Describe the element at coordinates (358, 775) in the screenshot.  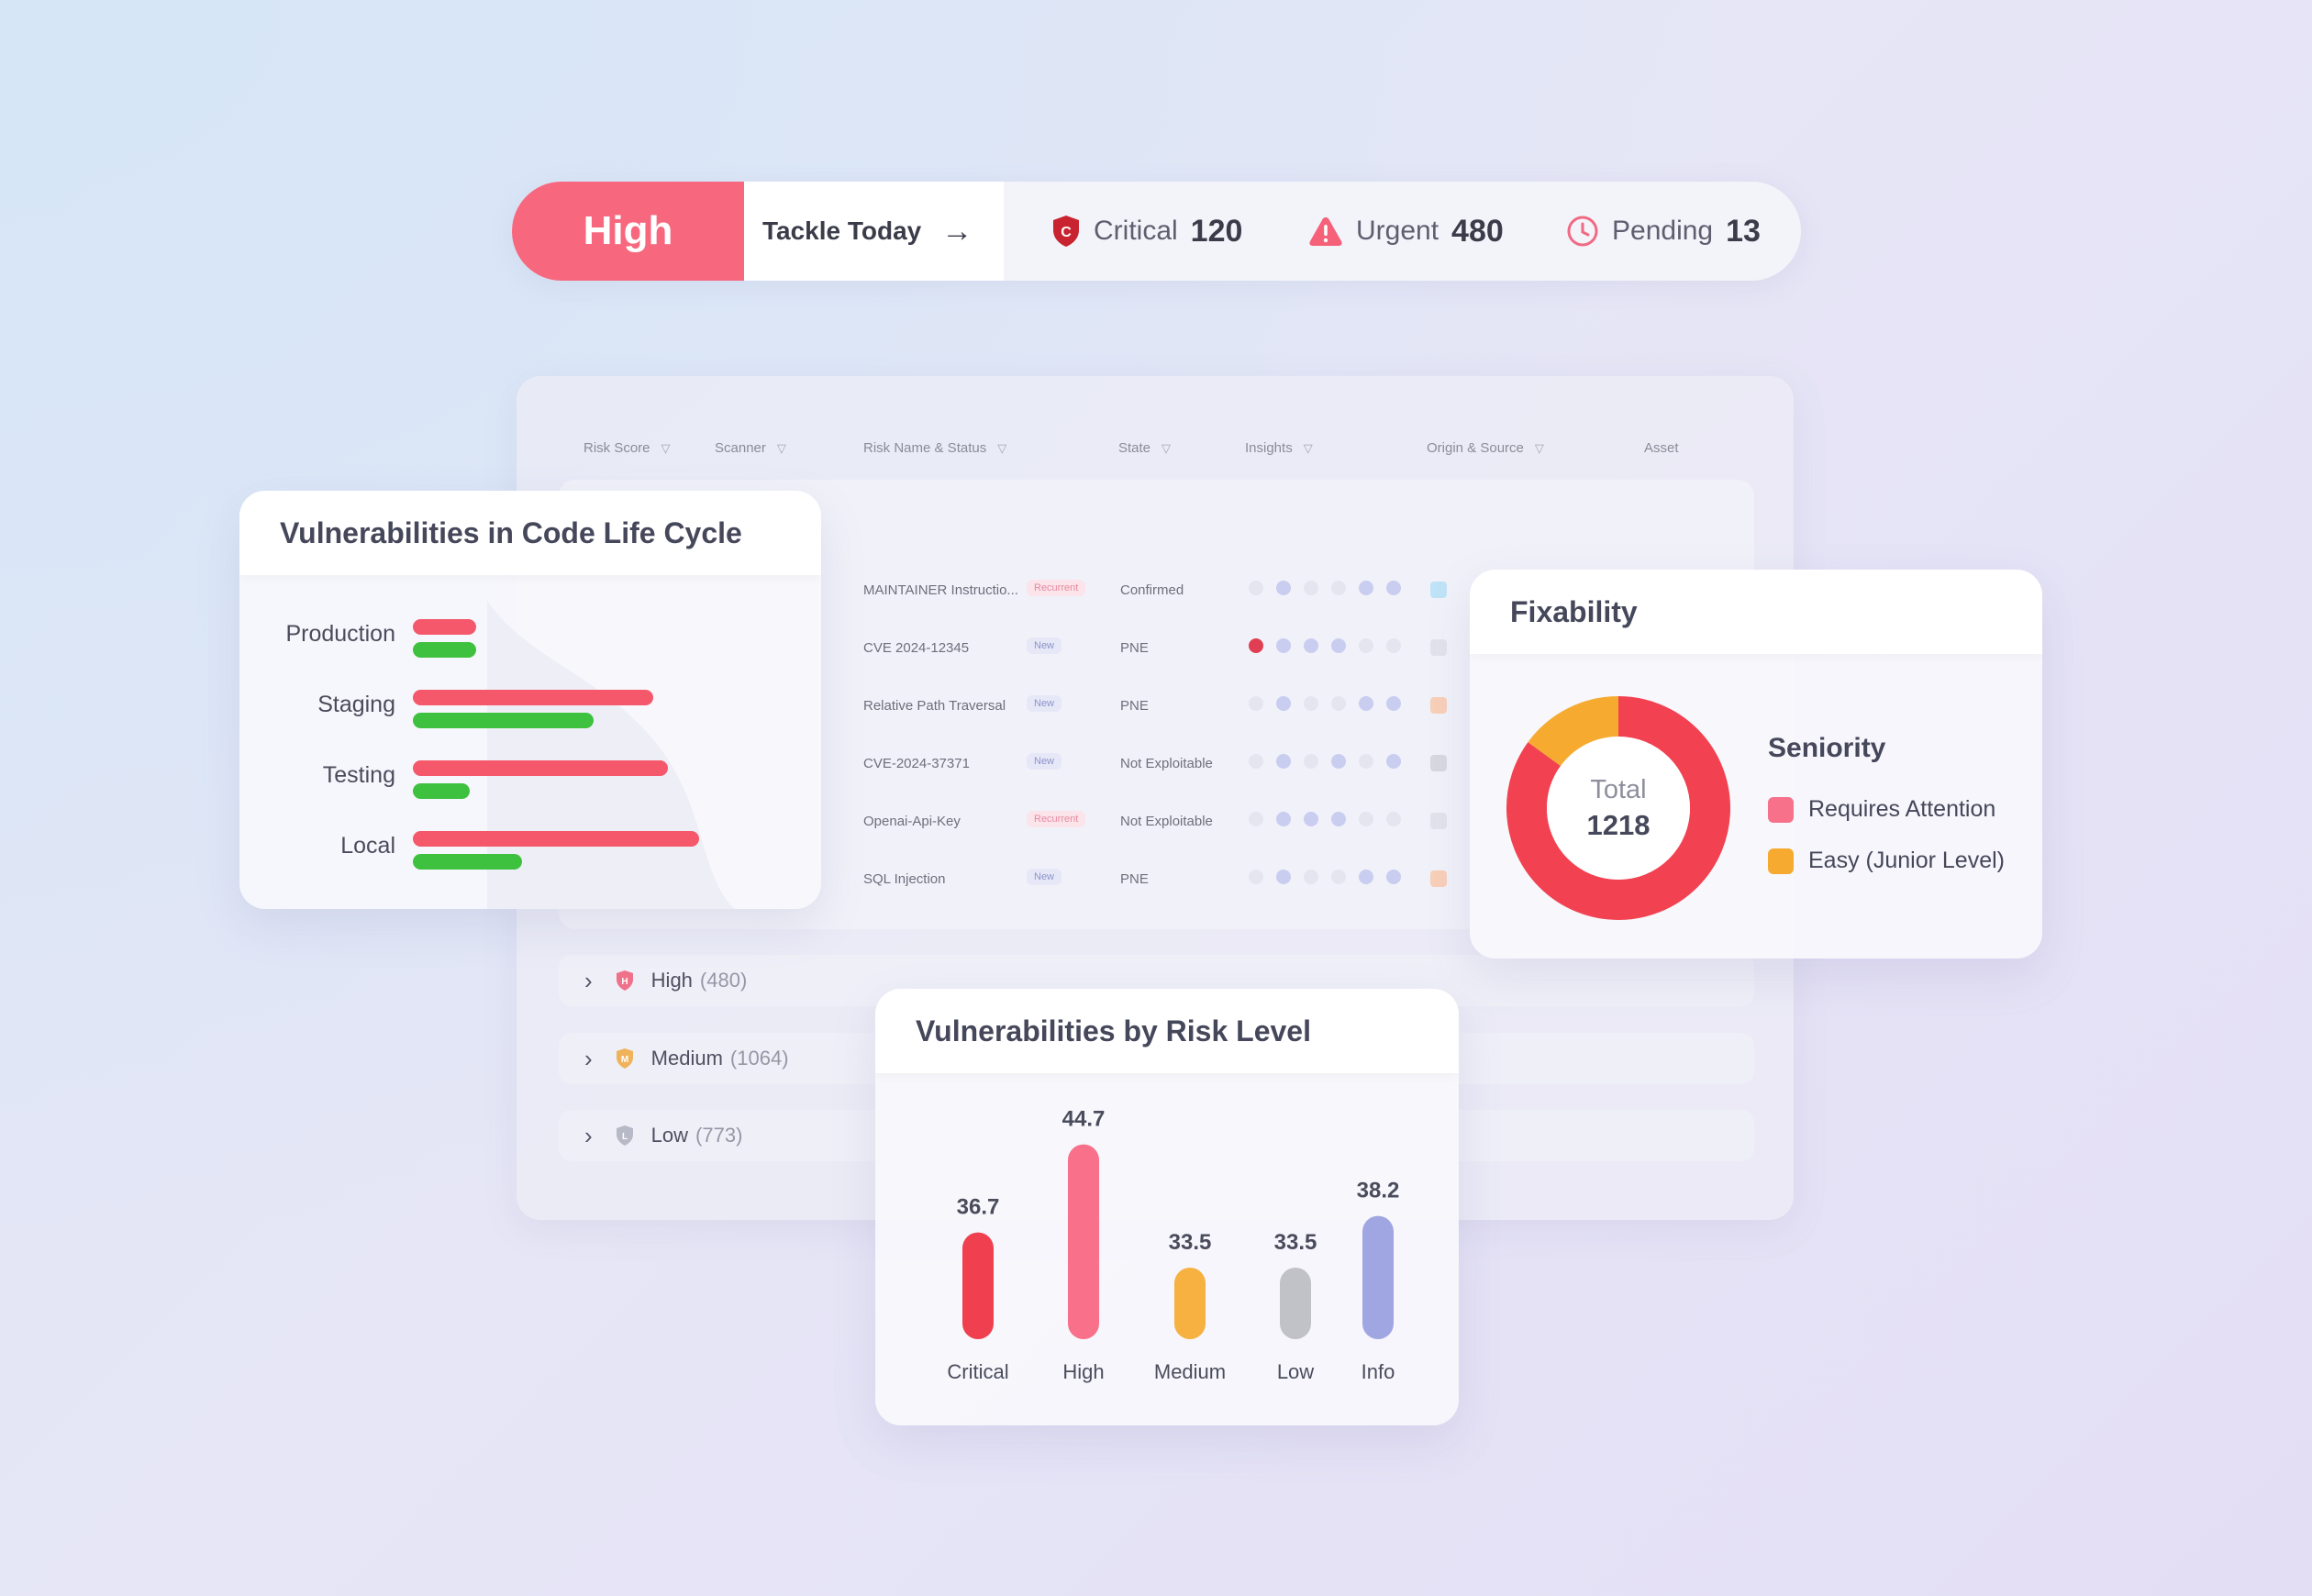
I see `lifecycle-label-testing: Testing` at that location.